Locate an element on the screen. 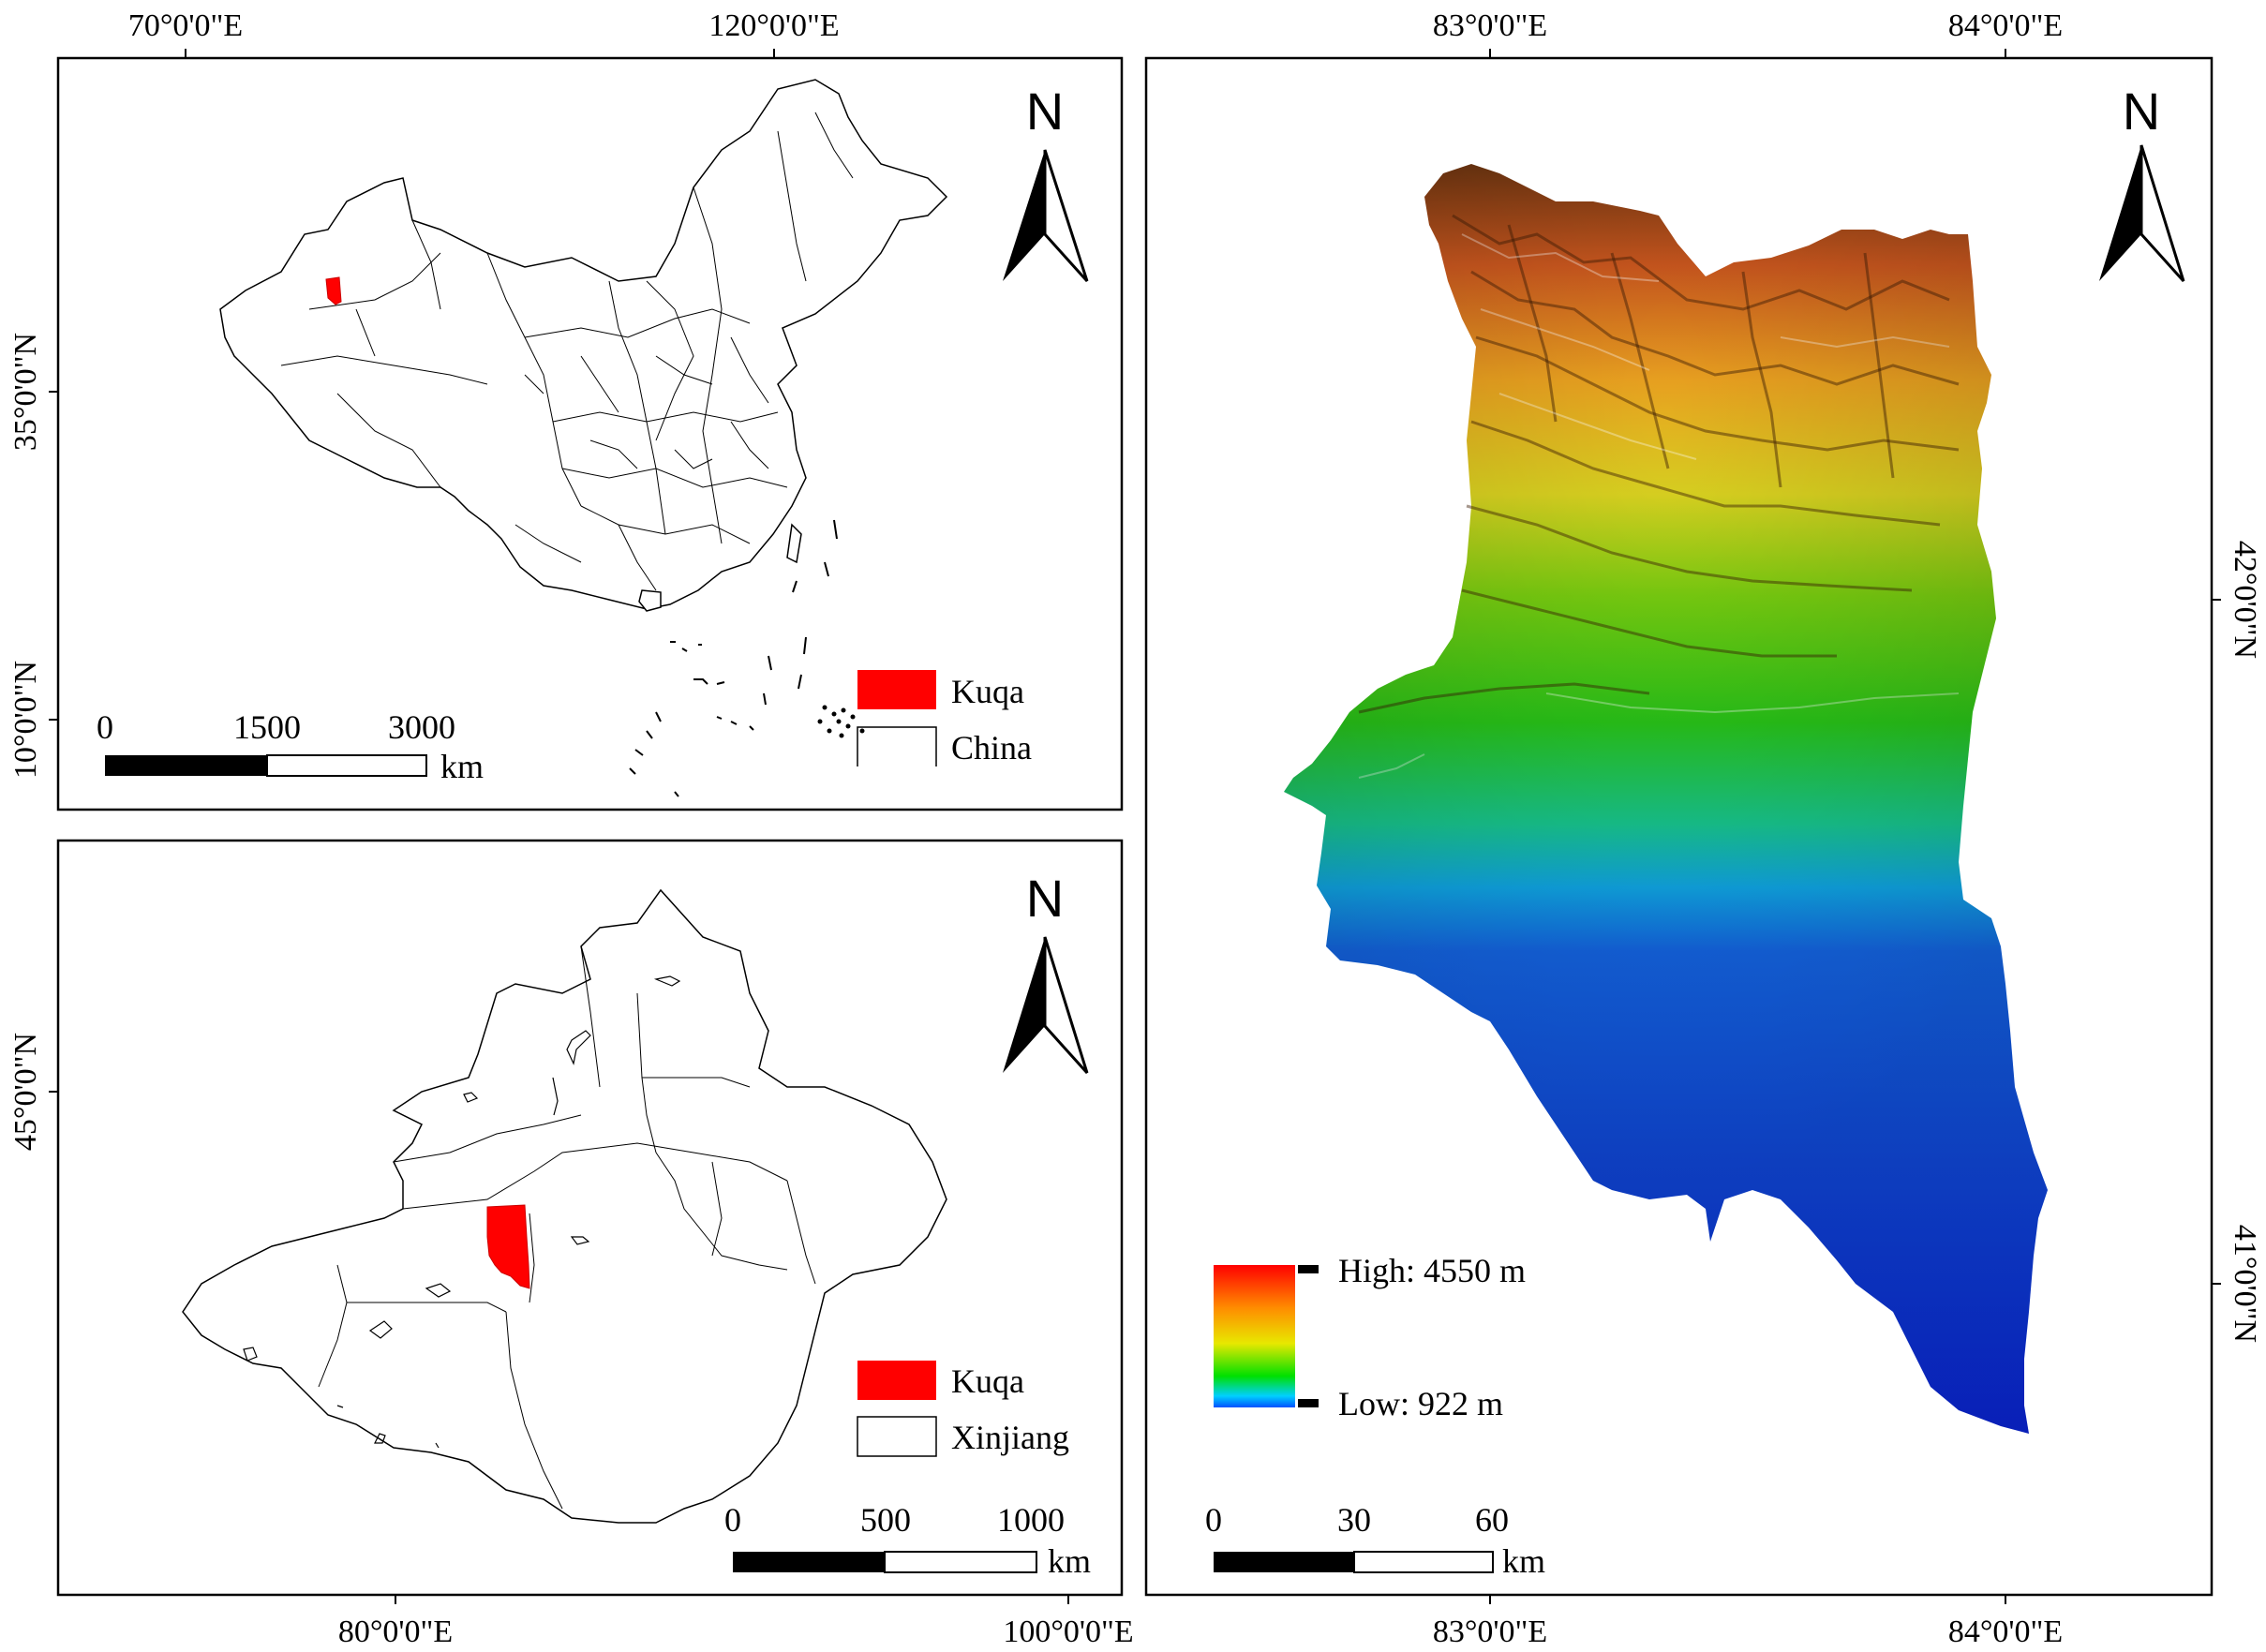 This screenshot has width=2266, height=1652. svg-text: 1500 is located at coordinates (267, 727).